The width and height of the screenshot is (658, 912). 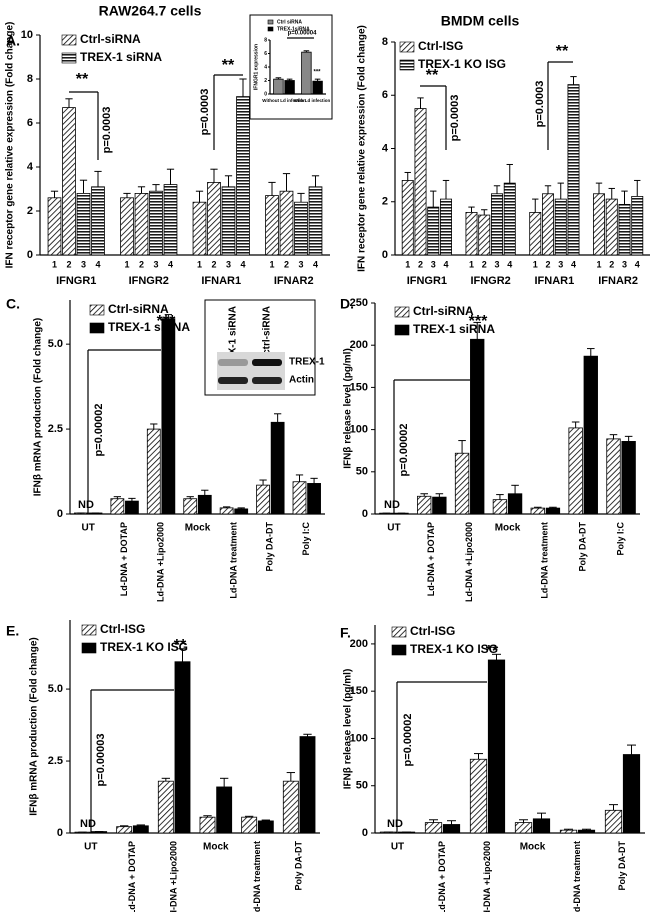 What do you see at coordinates (303, 34) in the screenshot?
I see `annotation: p=0.00004` at bounding box center [303, 34].